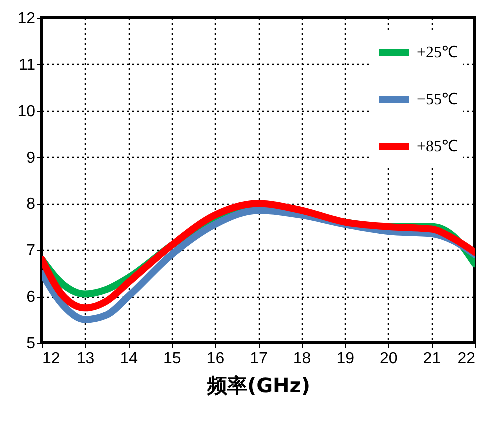 The height and width of the screenshot is (425, 485). I want to click on legend-label: +85℃, so click(437, 147).